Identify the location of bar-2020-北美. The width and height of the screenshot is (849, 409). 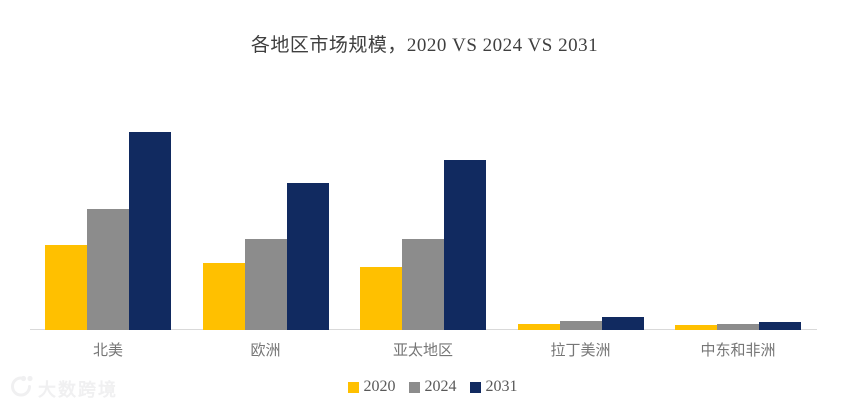
(66, 287).